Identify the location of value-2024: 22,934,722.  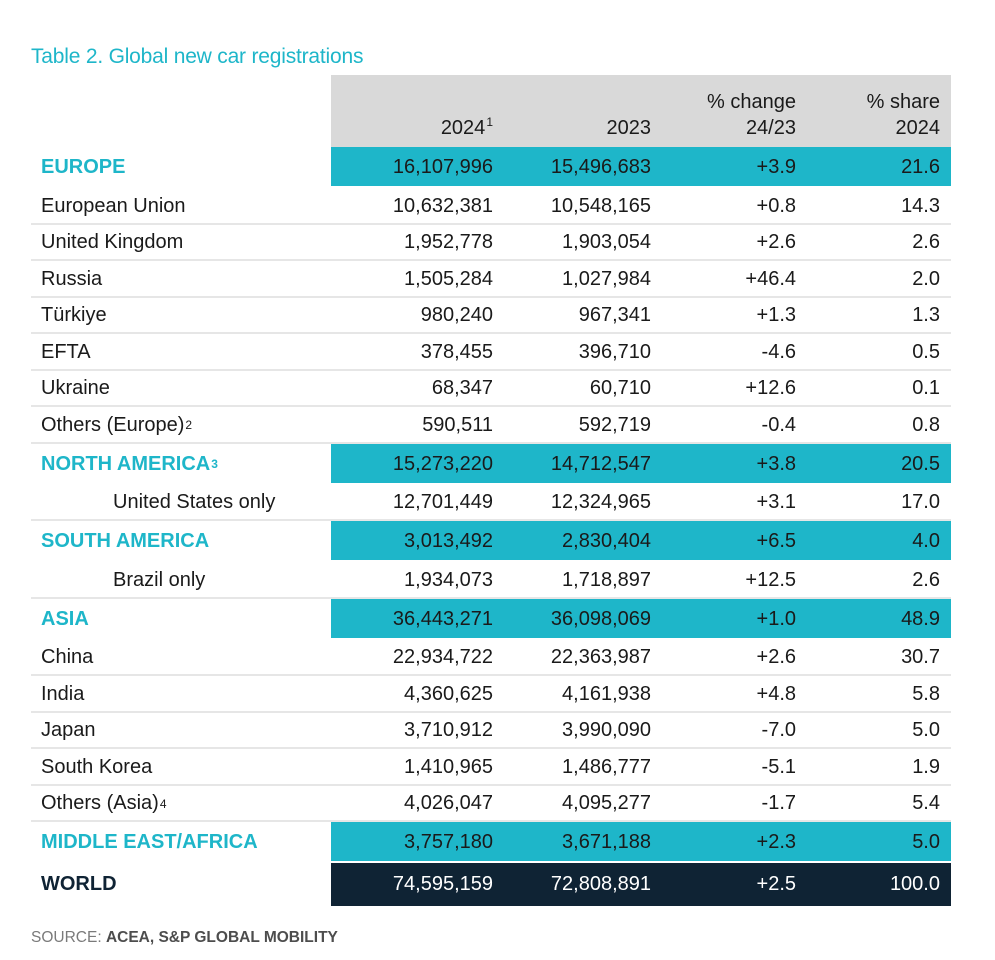
(442, 657).